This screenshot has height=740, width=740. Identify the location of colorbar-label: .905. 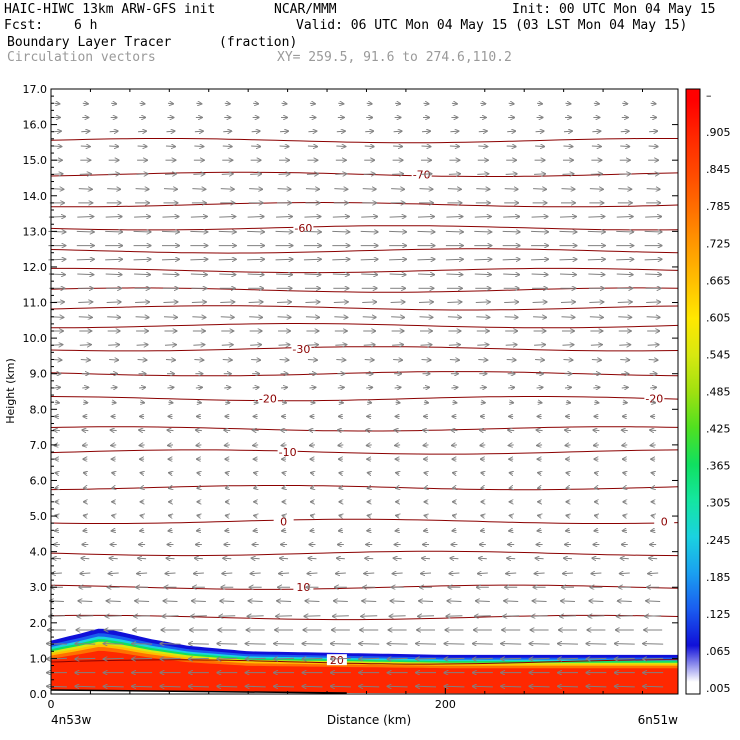
(718, 132).